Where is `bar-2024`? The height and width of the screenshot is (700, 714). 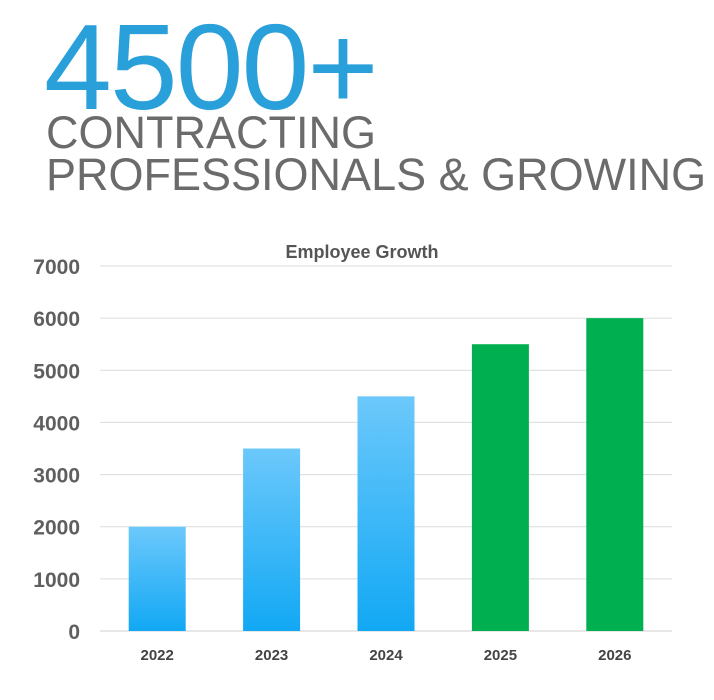 bar-2024 is located at coordinates (386, 513).